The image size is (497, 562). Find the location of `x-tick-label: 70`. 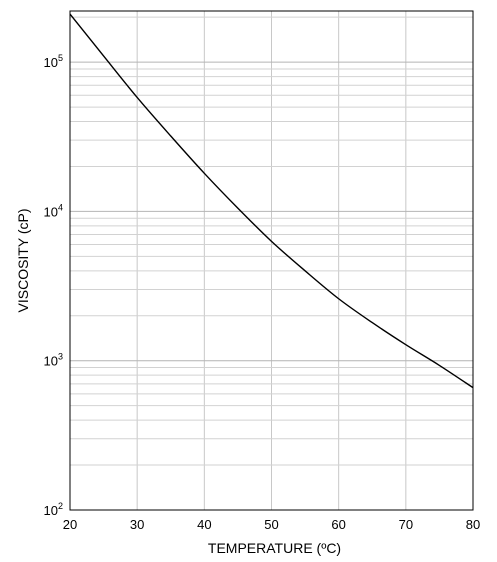

x-tick-label: 70 is located at coordinates (406, 524).